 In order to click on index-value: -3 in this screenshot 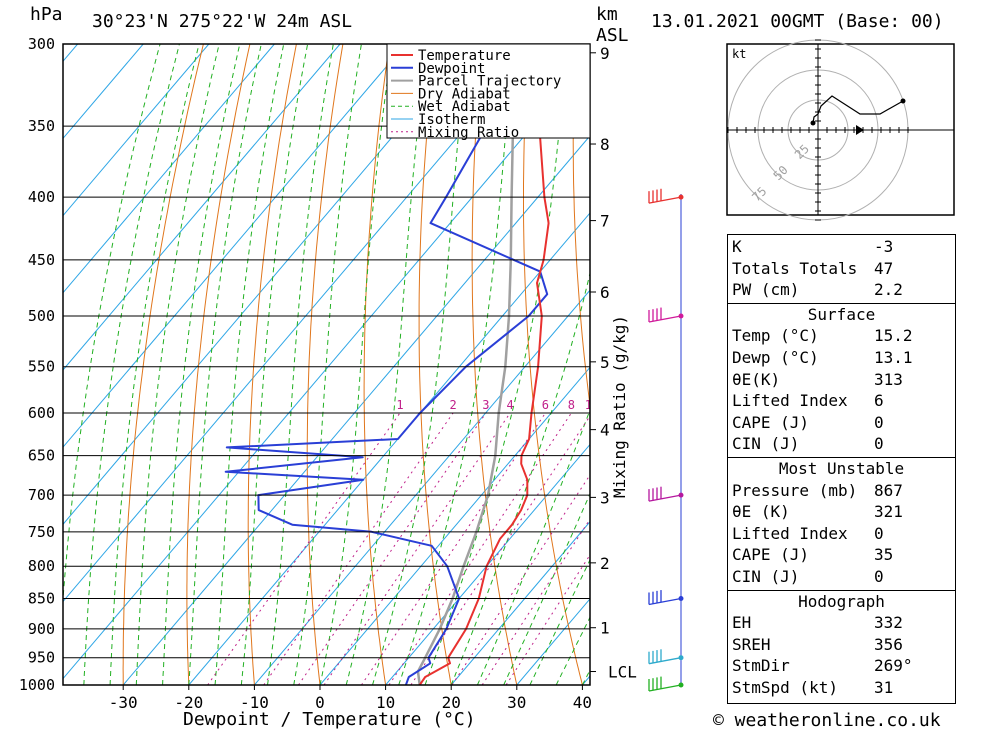, I will do `click(884, 246)`.